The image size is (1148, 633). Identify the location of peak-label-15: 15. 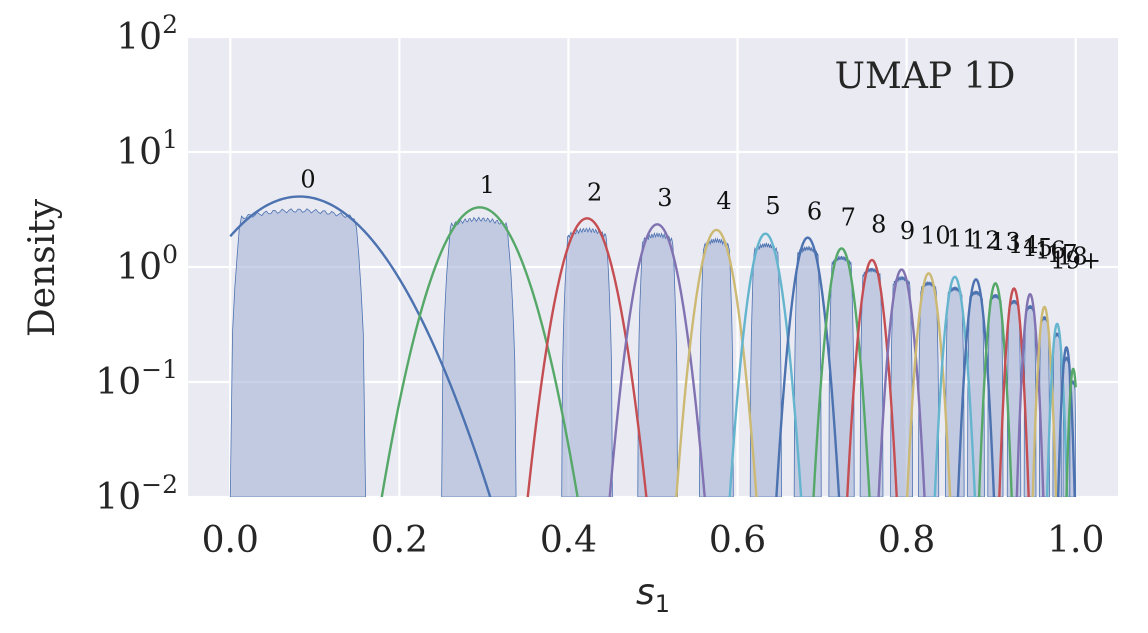
(1037, 248).